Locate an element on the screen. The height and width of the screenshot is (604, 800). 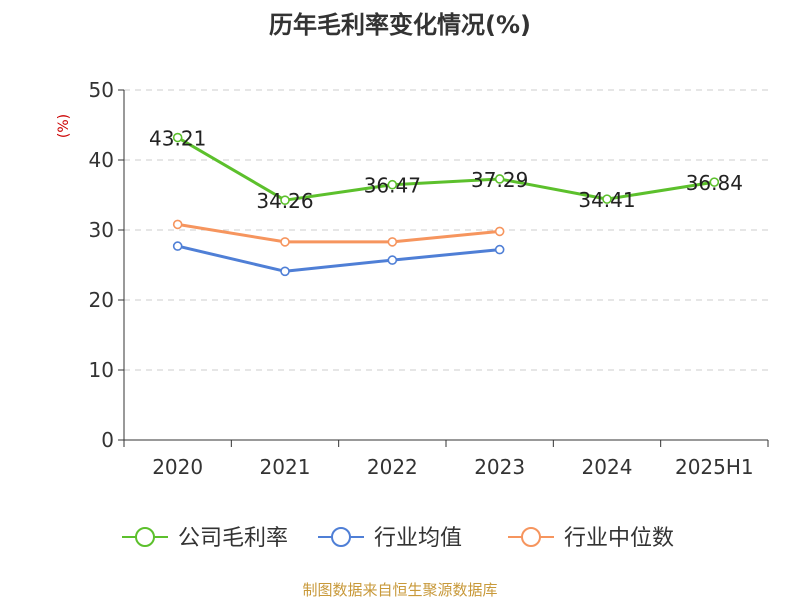
data-labels: 43.21 34.26 36.47 37.29 34.41 36.84 is located at coordinates (446, 170).